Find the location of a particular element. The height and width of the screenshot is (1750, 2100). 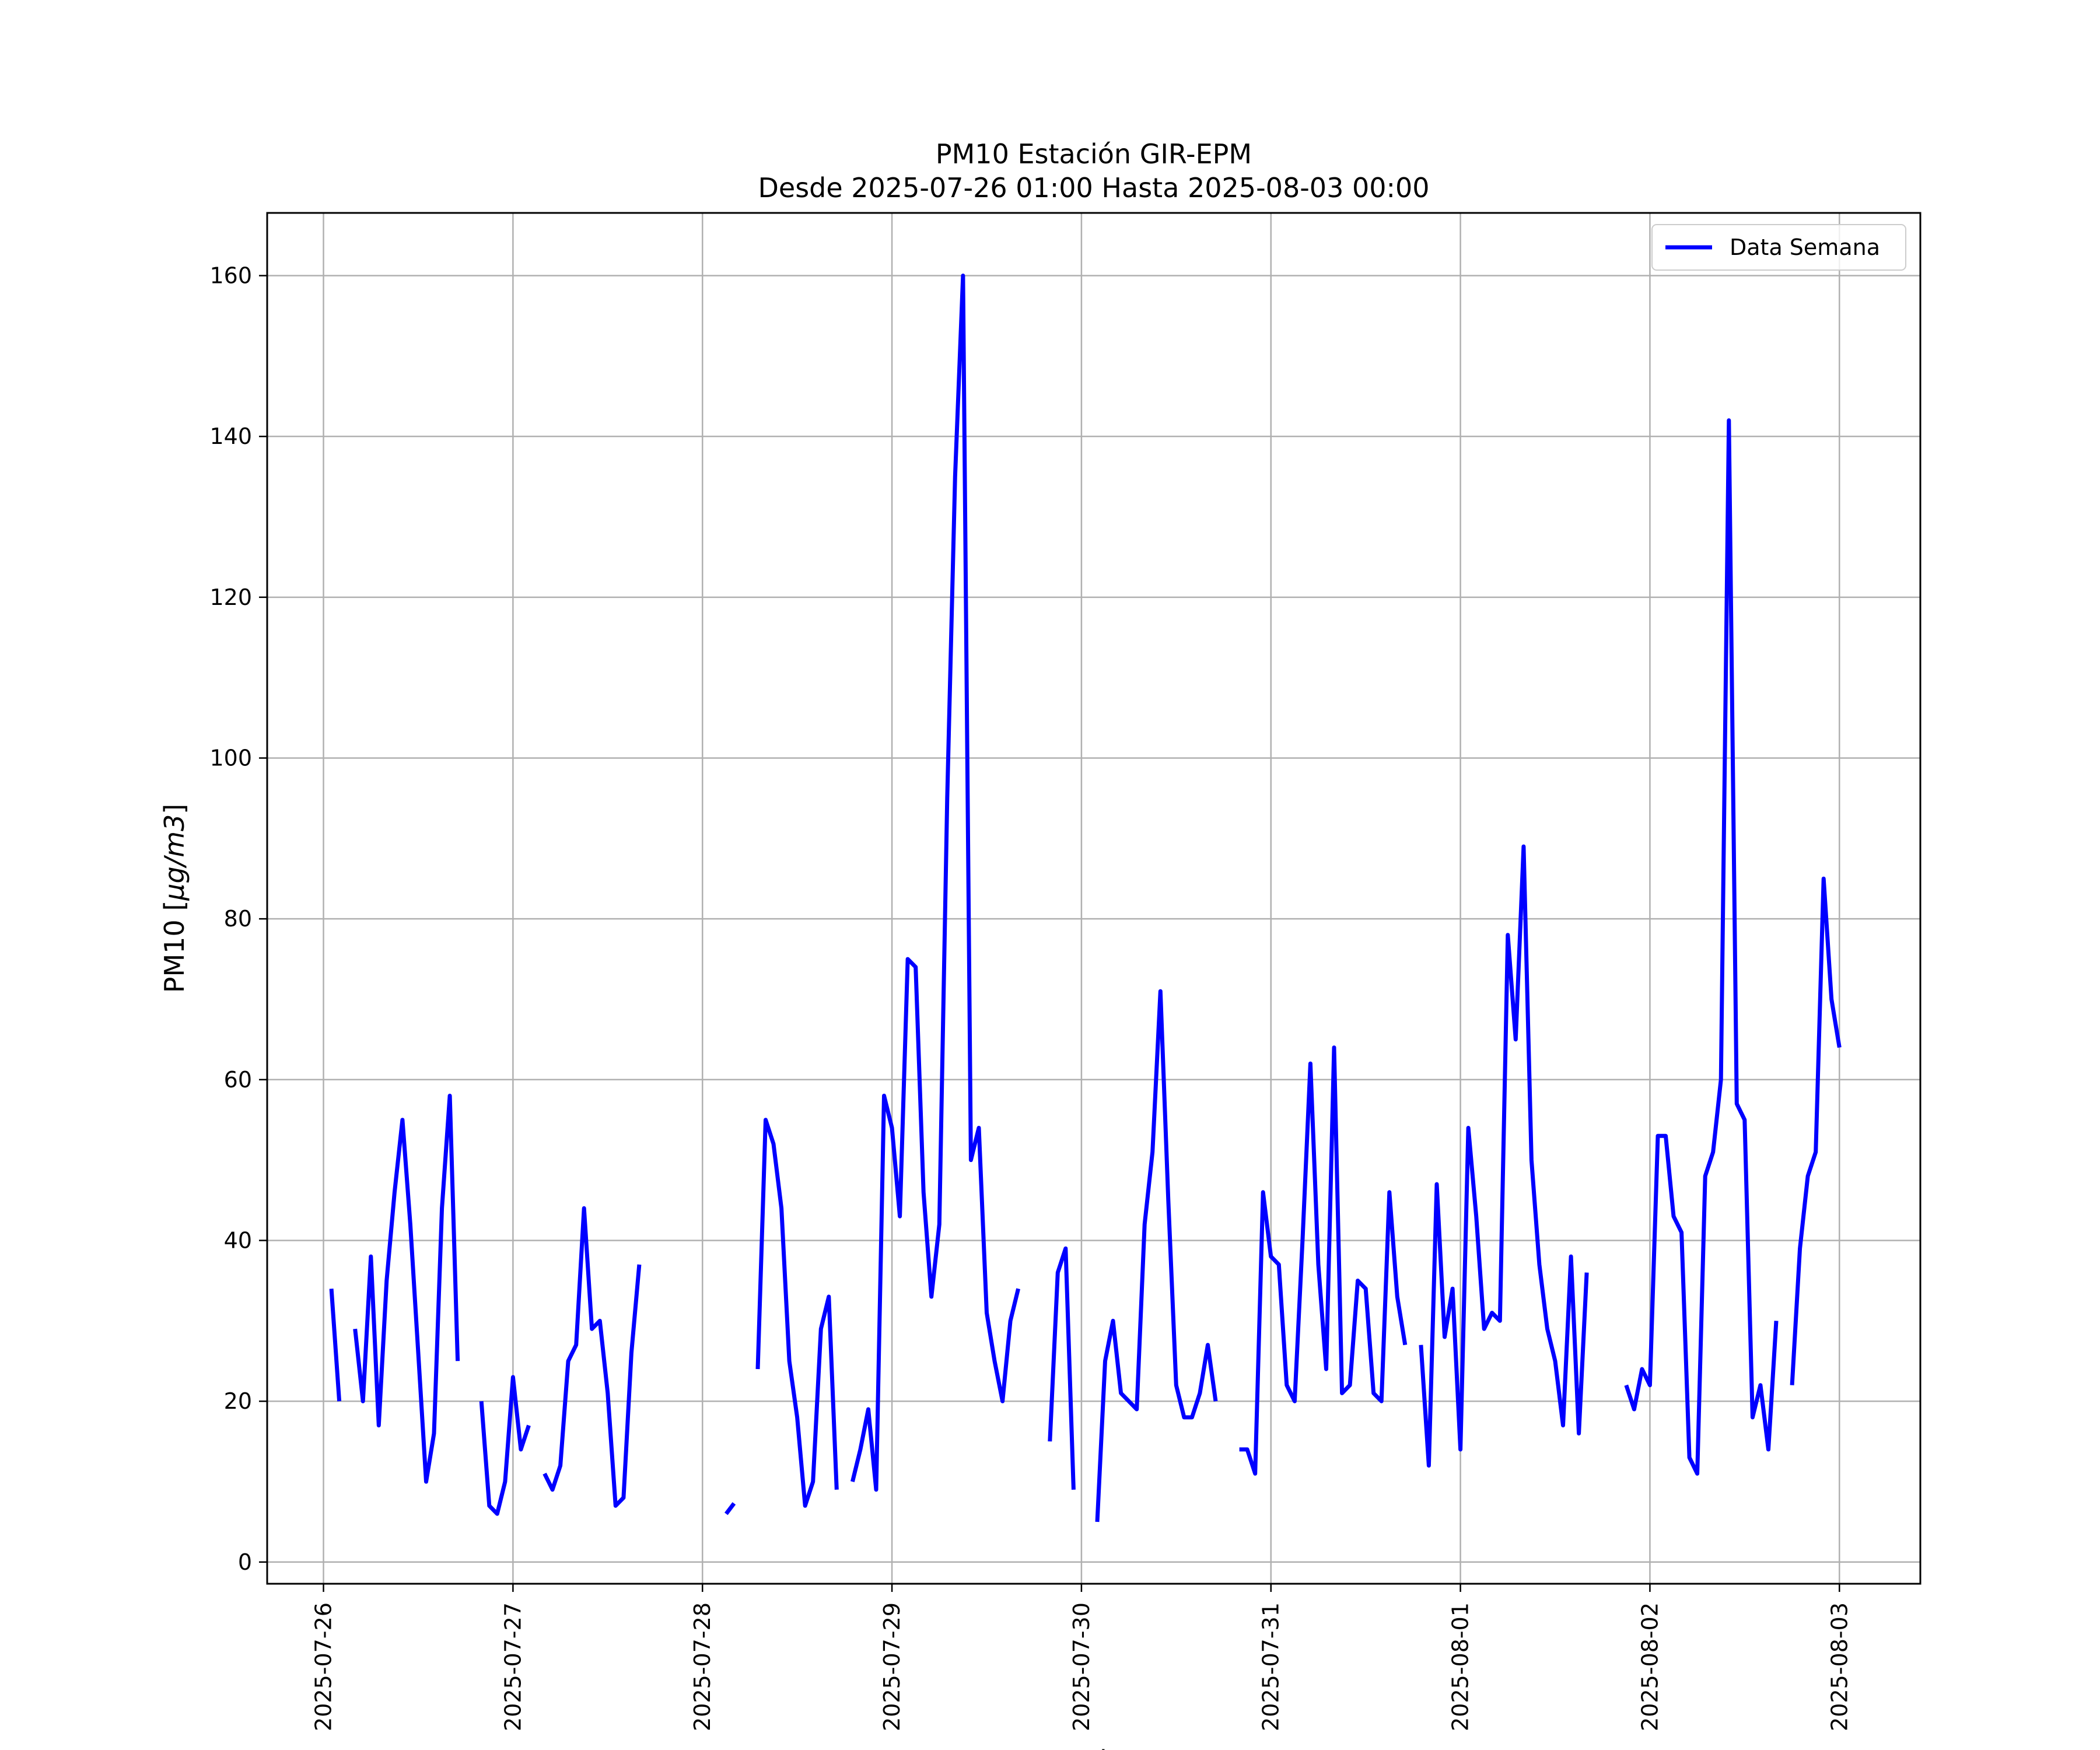

y-tick-label: 140 is located at coordinates (230, 436).